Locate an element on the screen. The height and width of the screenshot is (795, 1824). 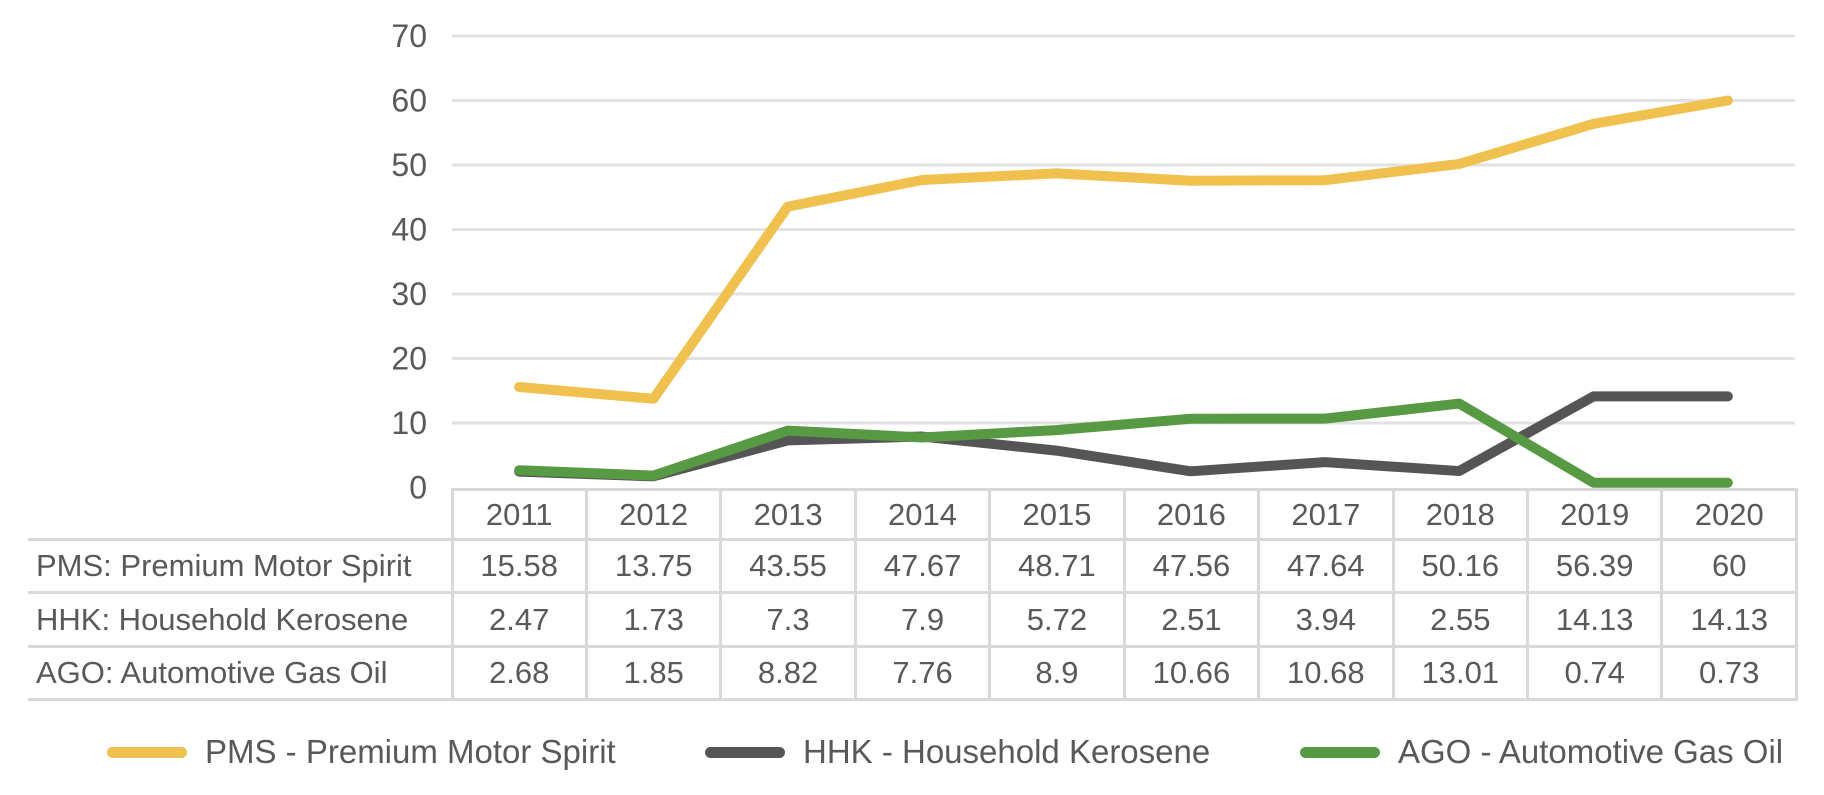
y-axis-tick-label: 40 is located at coordinates (409, 230).